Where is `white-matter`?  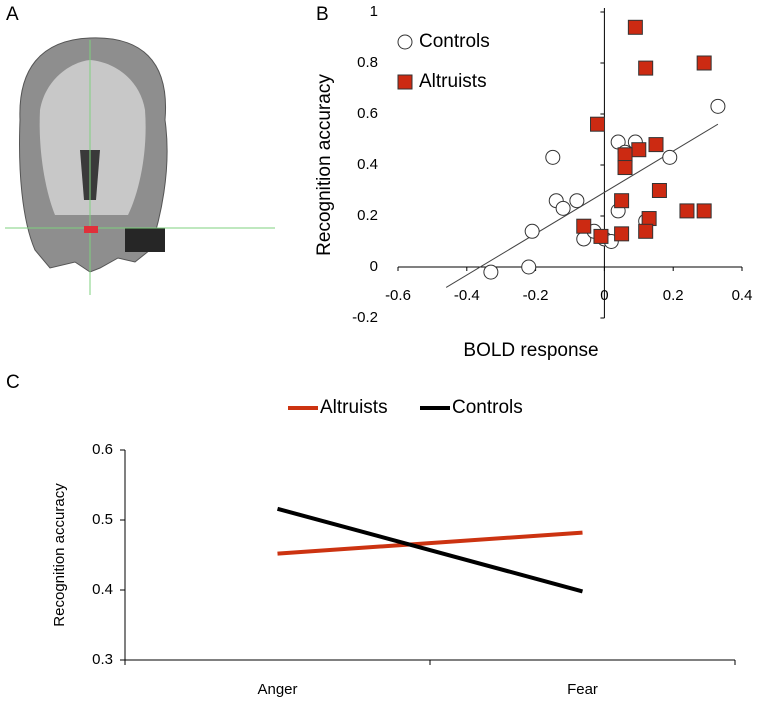 white-matter is located at coordinates (92, 137).